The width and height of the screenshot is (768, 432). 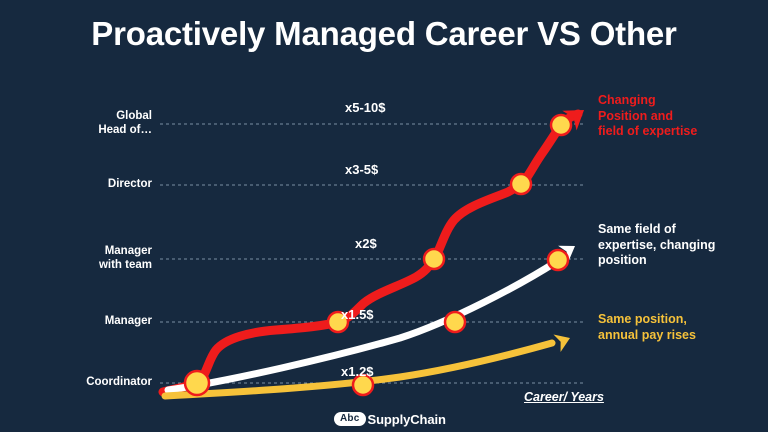 I want to click on brand-logo: Abc SupplyChain, so click(x=390, y=419).